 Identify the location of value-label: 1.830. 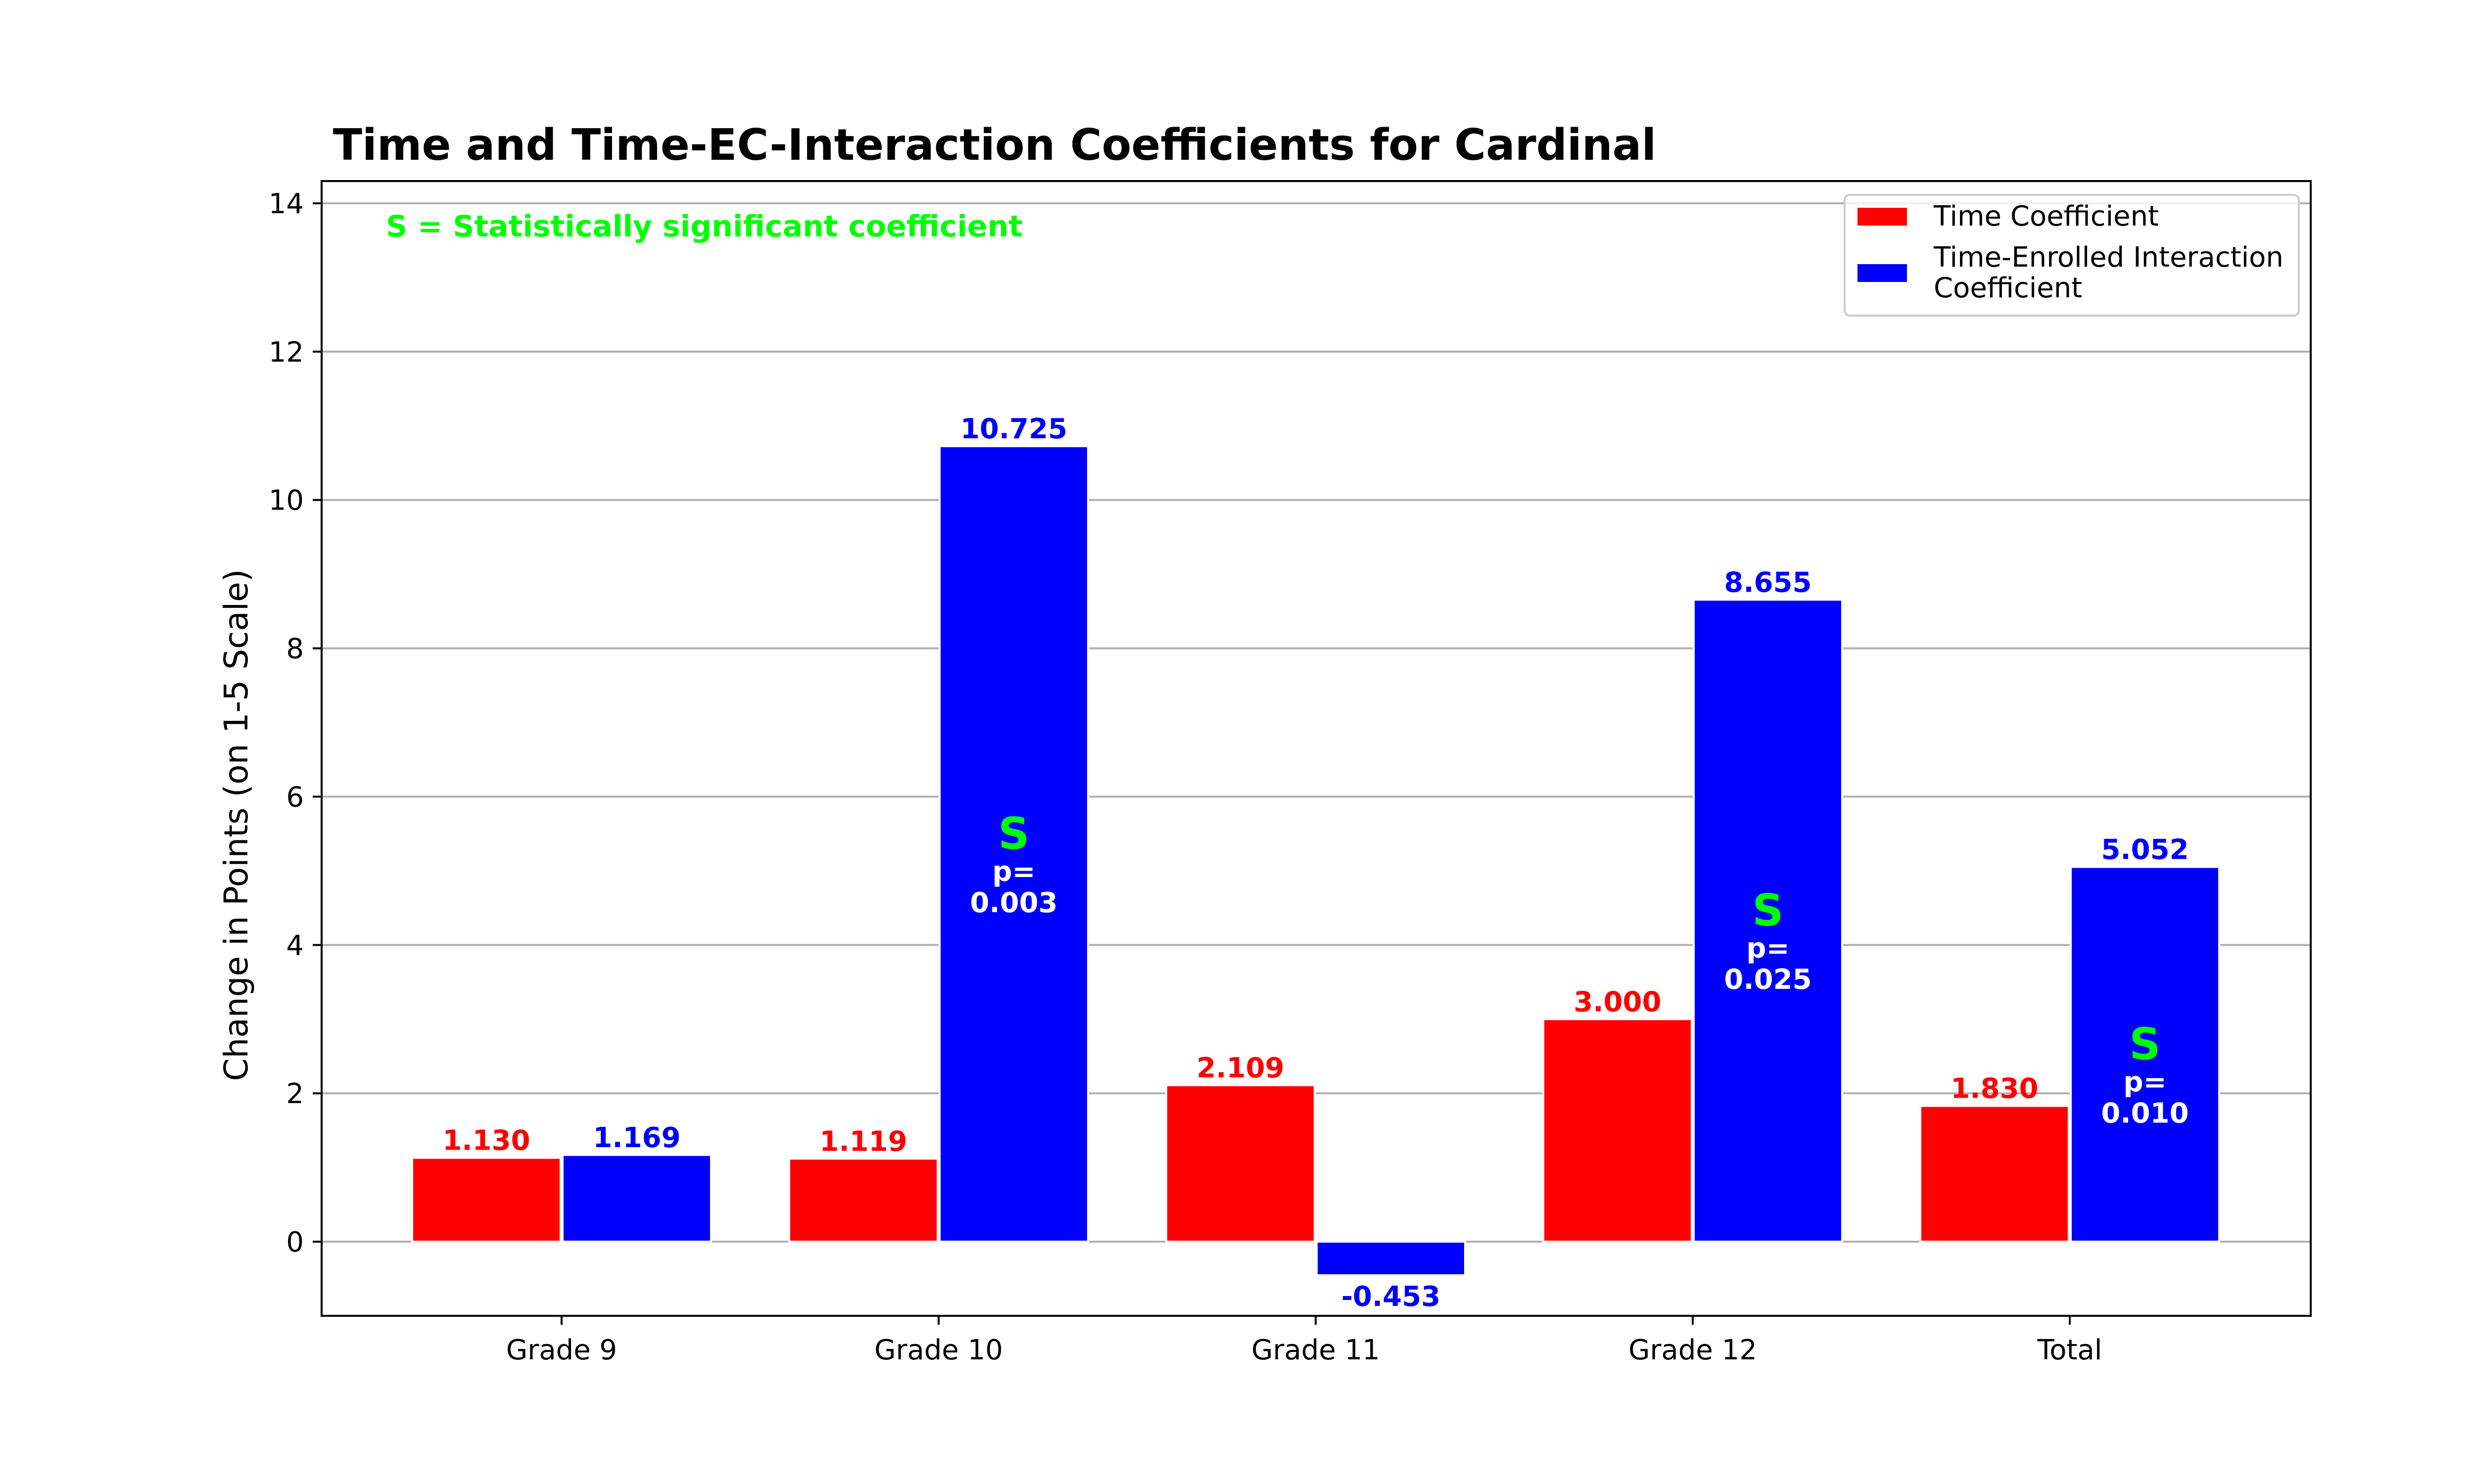
(1995, 1089).